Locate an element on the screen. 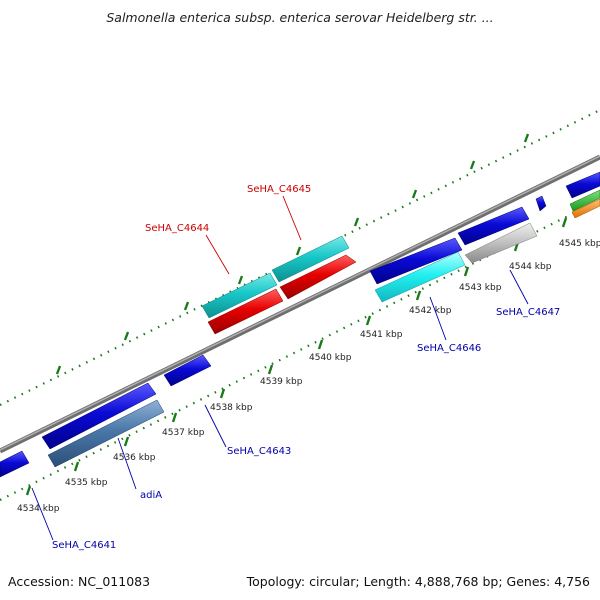 The width and height of the screenshot is (600, 600). gene-cyan-c4645 is located at coordinates (310, 259).